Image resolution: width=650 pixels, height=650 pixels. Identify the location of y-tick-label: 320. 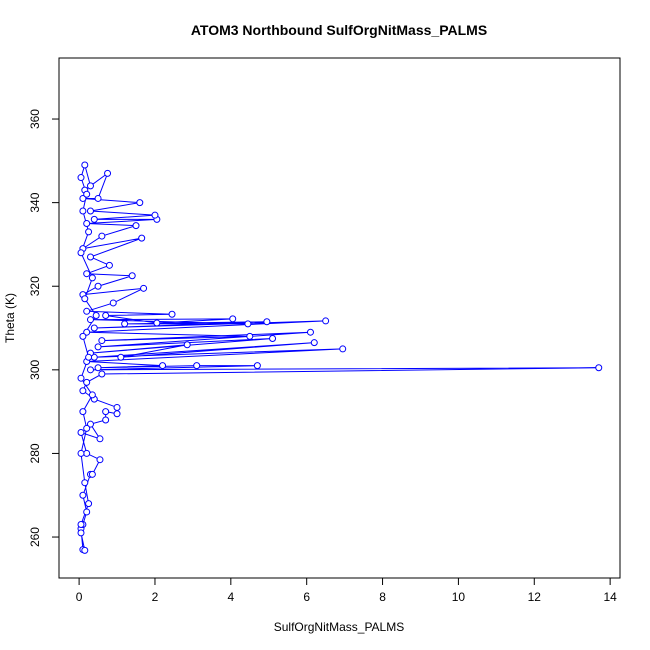
(35, 286).